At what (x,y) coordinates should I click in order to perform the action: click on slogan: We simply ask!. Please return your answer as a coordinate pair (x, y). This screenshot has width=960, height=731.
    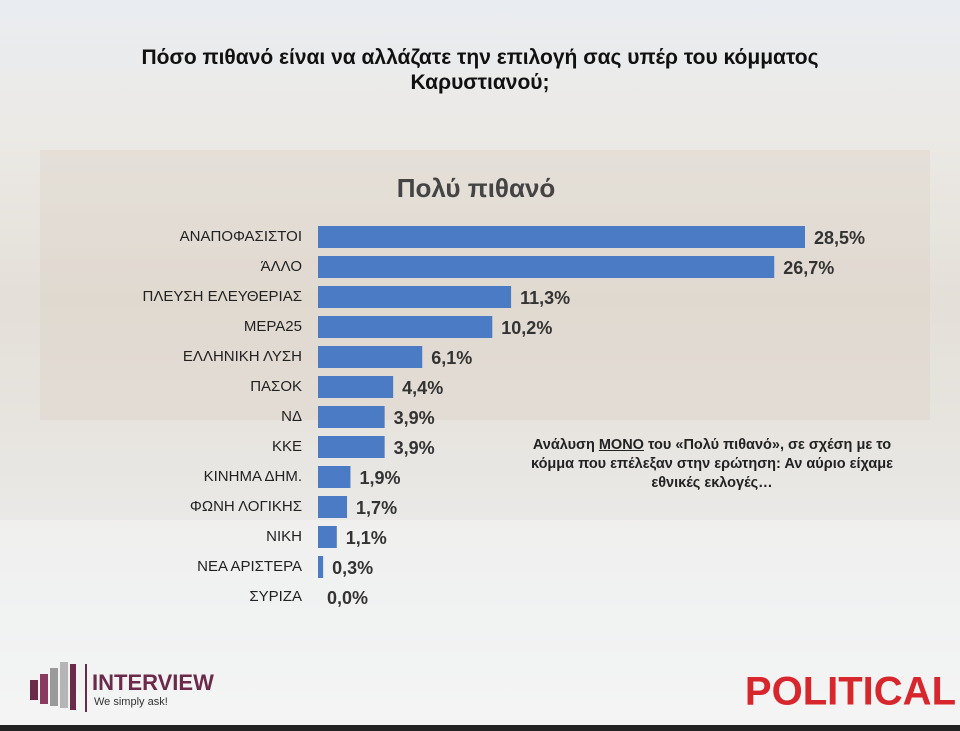
    Looking at the image, I should click on (131, 702).